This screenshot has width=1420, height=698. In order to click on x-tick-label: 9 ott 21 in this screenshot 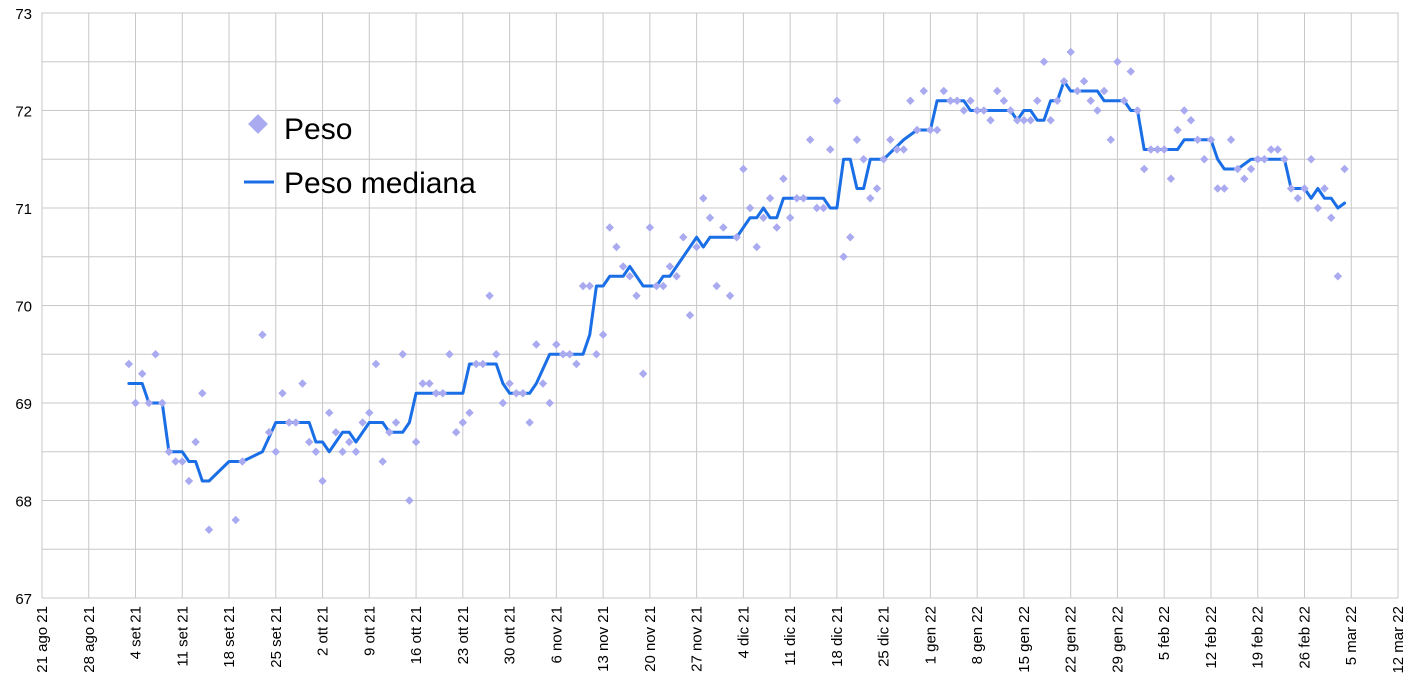, I will do `click(369, 631)`.